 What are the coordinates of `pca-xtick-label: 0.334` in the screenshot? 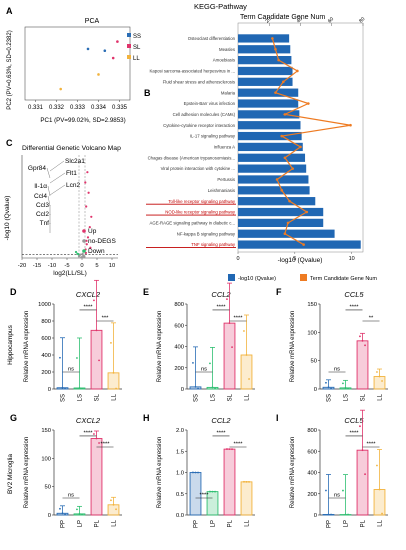 It's located at (99, 108).